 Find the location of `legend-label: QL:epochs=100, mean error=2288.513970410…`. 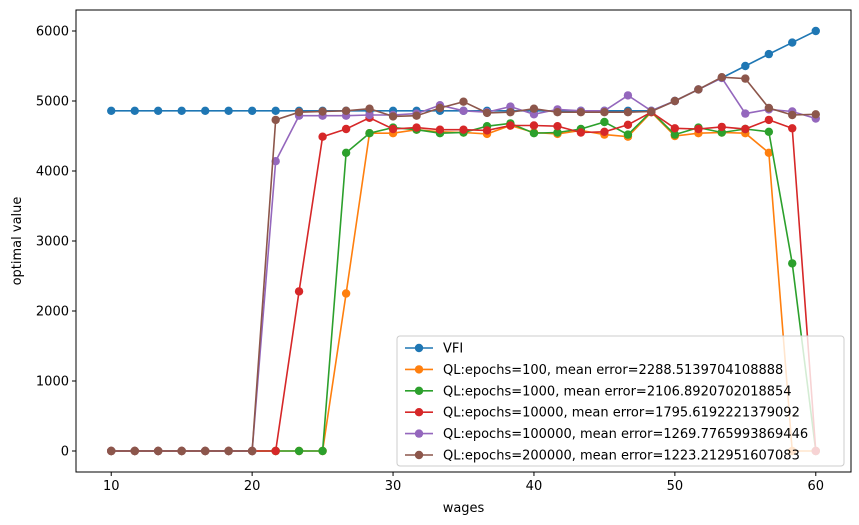

legend-label: QL:epochs=100, mean error=2288.513970410… is located at coordinates (613, 370).